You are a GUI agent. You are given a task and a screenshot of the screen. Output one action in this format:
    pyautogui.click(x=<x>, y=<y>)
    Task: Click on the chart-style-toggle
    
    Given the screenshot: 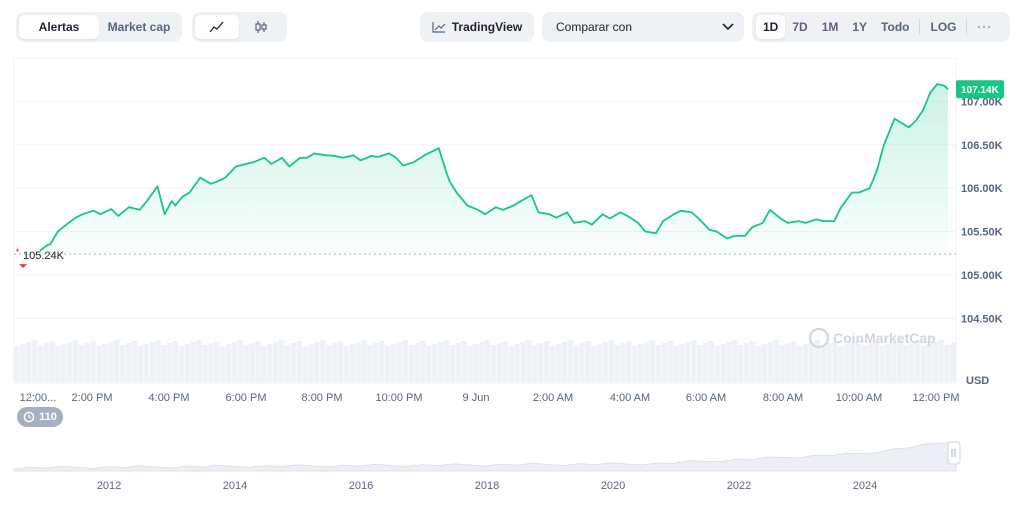 What is the action you would take?
    pyautogui.click(x=239, y=27)
    